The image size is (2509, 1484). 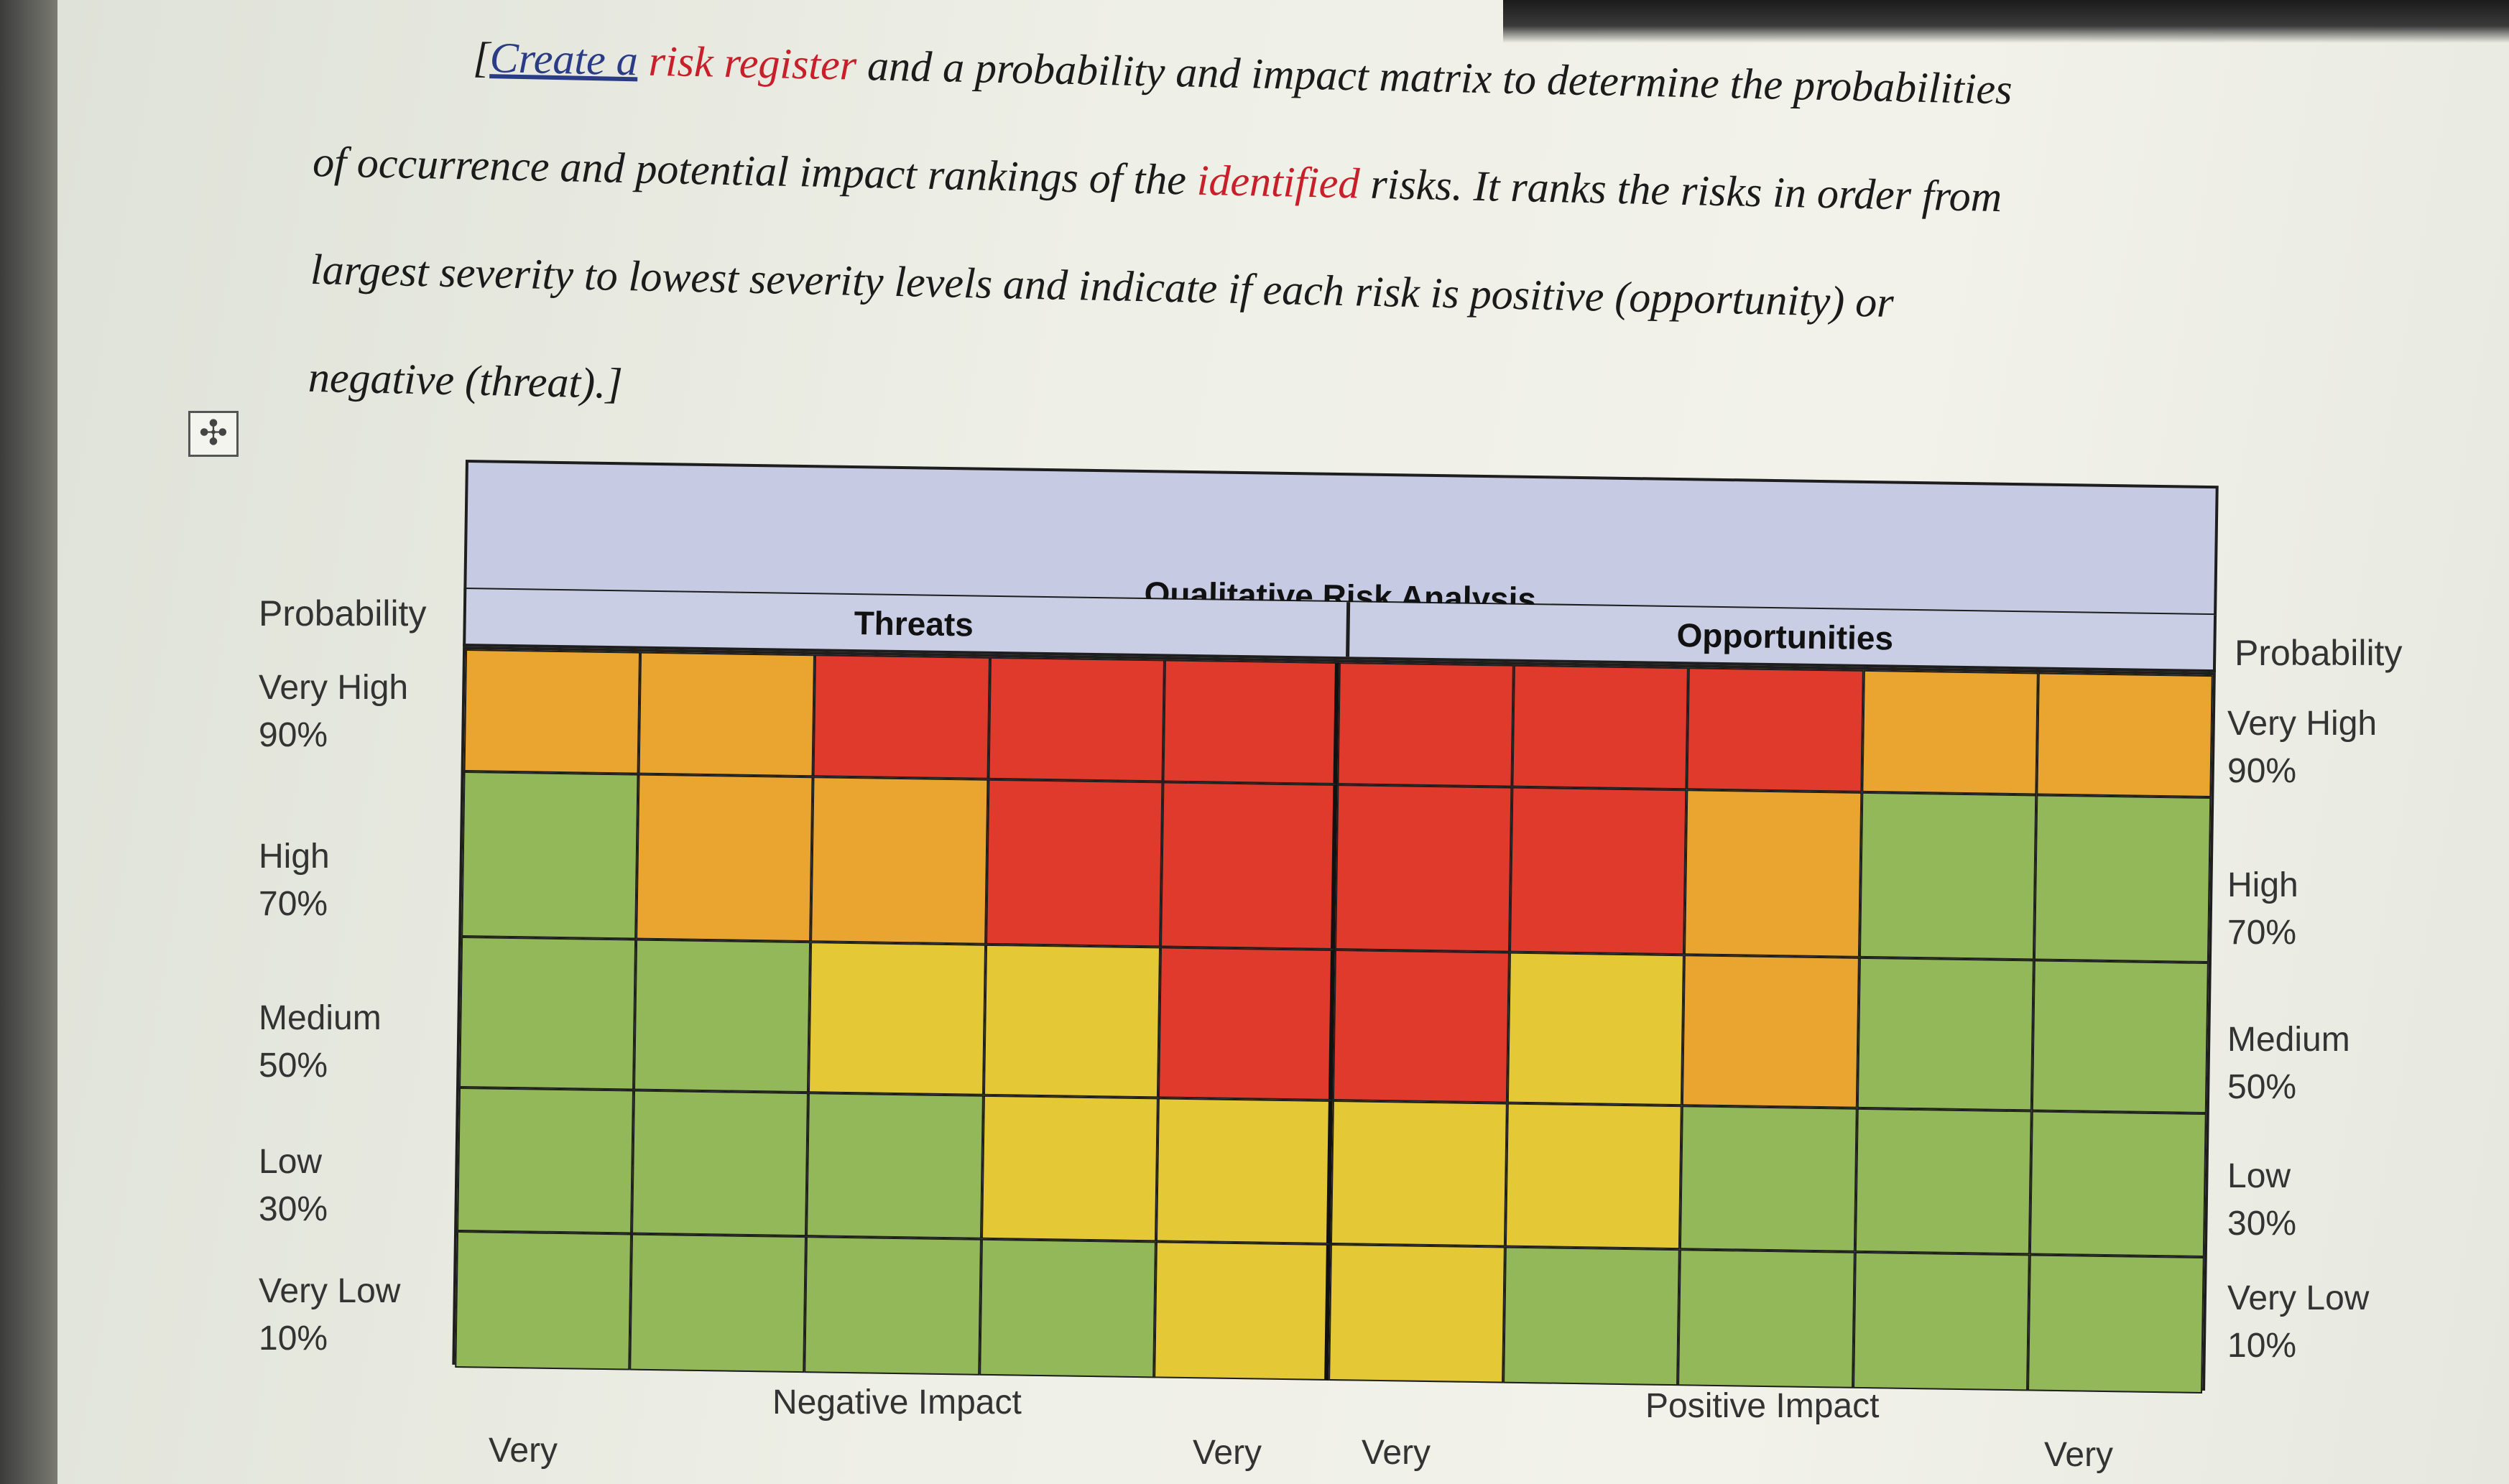 What do you see at coordinates (914, 624) in the screenshot?
I see `threats-label: Threats` at bounding box center [914, 624].